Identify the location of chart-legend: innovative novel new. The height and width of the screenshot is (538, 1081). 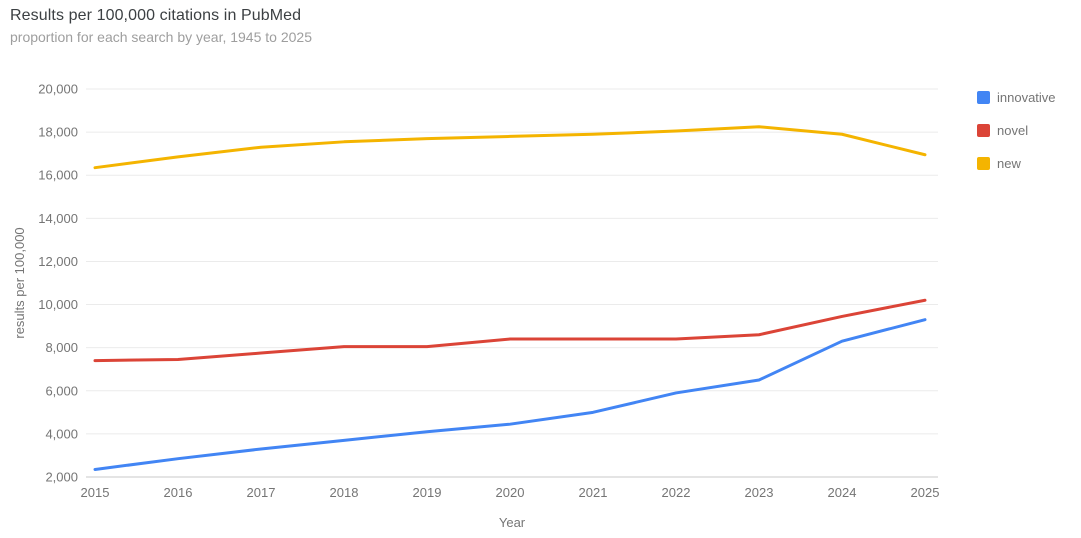
(1016, 139).